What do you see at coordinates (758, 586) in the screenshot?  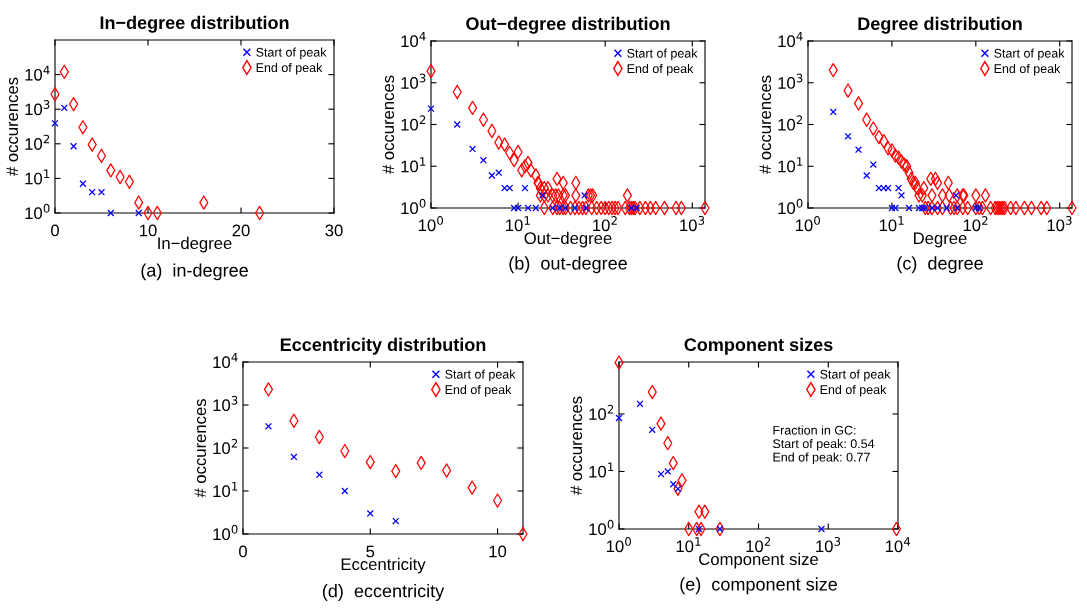 I see `text: (e) component size` at bounding box center [758, 586].